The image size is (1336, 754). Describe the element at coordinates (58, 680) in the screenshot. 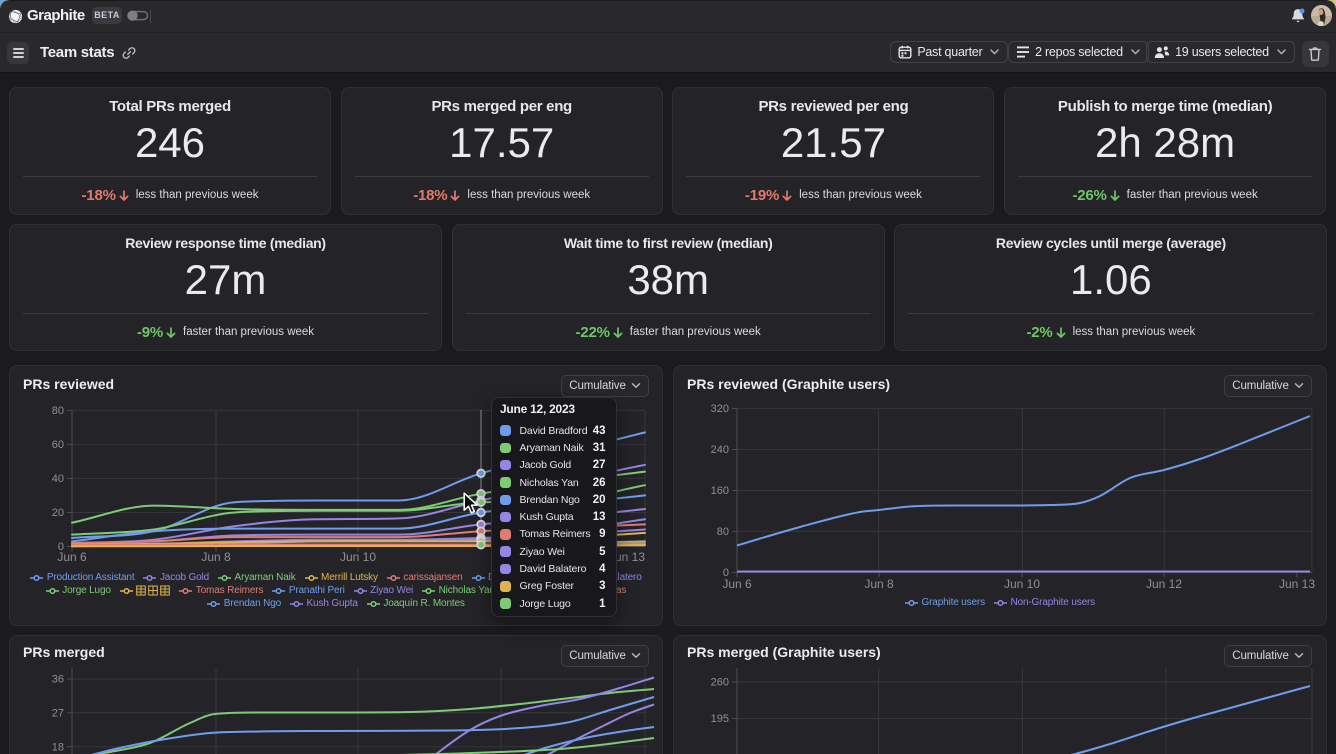

I see `svg-text: 36` at that location.